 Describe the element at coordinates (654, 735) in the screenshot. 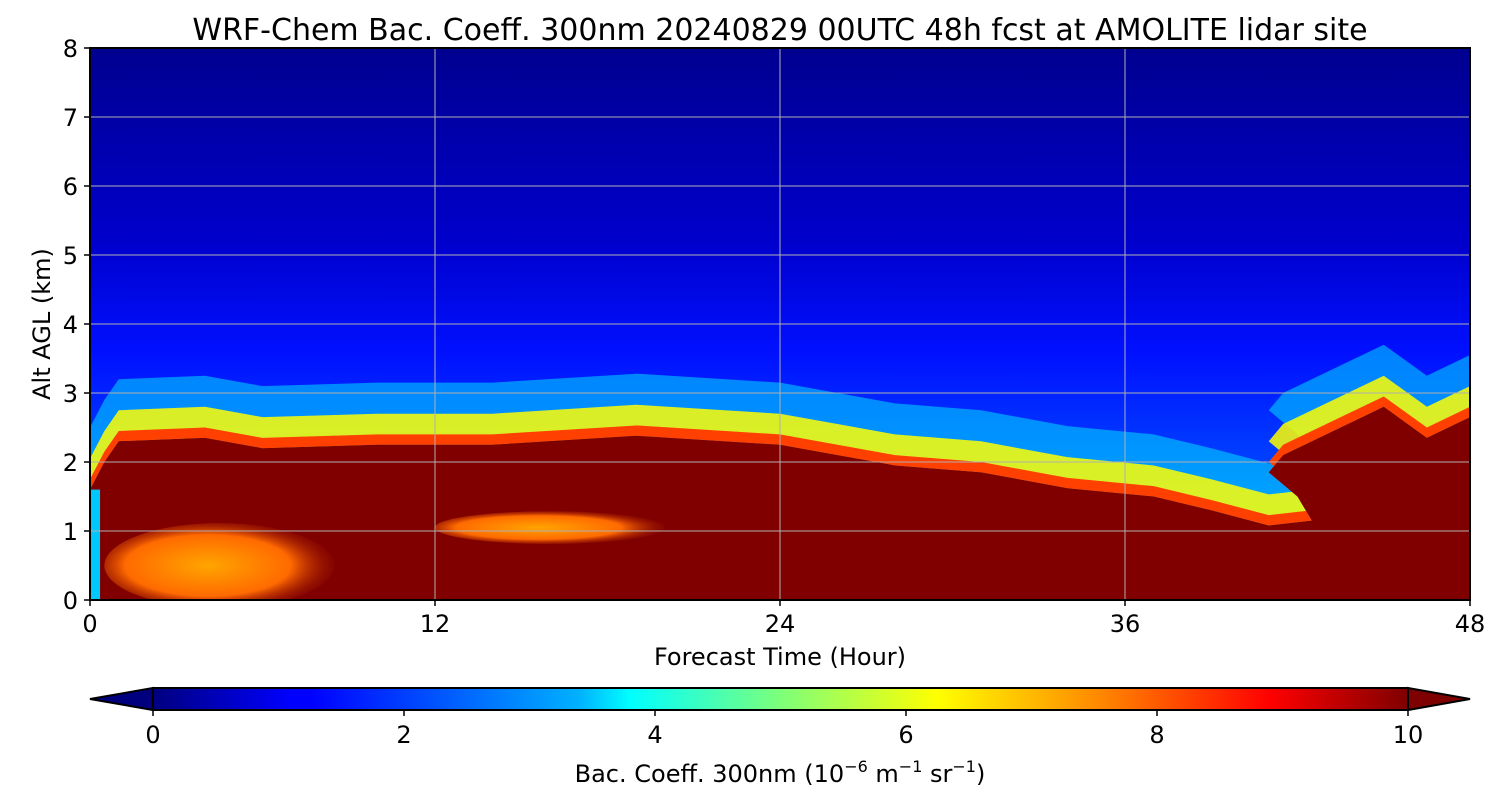

I see `colorbar-tick-label: 4` at that location.